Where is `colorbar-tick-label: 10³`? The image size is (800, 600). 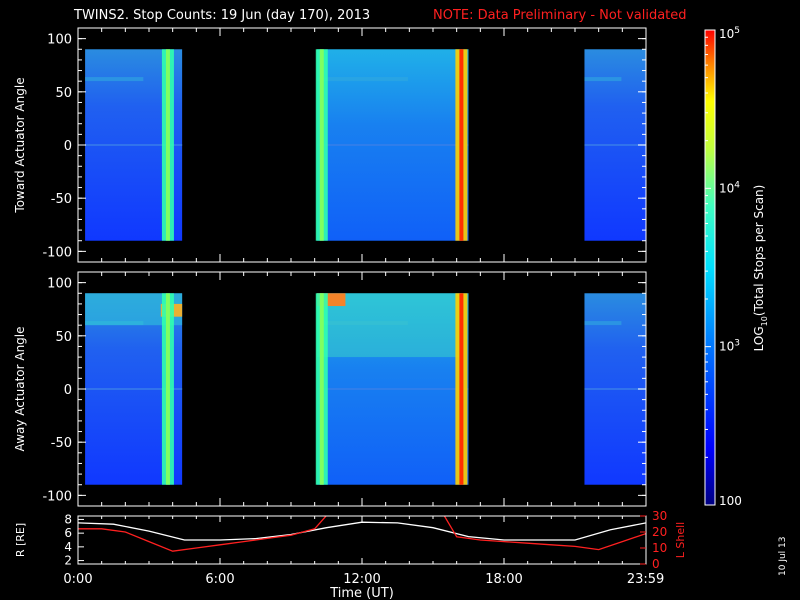 colorbar-tick-label: 10³ is located at coordinates (729, 346).